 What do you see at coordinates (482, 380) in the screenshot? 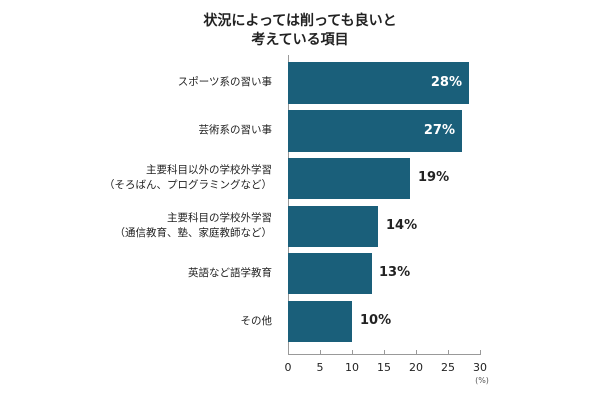
I see `x-axis-unit: (%)` at bounding box center [482, 380].